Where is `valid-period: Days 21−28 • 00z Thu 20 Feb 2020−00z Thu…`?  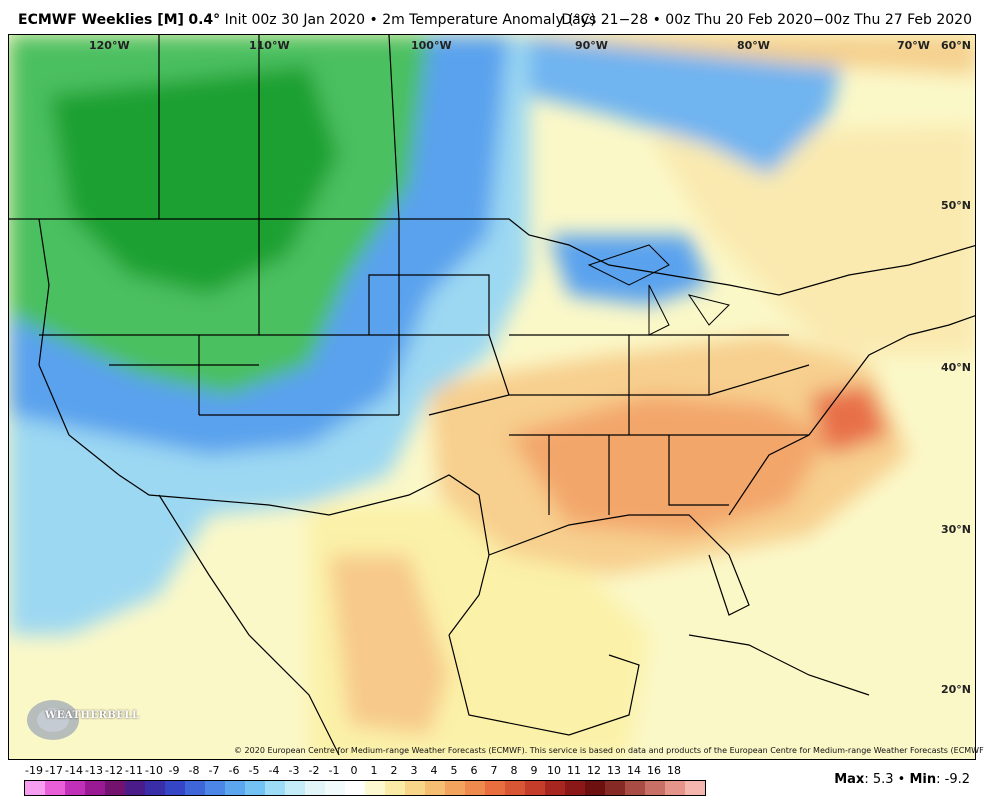
valid-period: Days 21−28 • 00z Thu 20 Feb 2020−00z Thu… is located at coordinates (766, 20).